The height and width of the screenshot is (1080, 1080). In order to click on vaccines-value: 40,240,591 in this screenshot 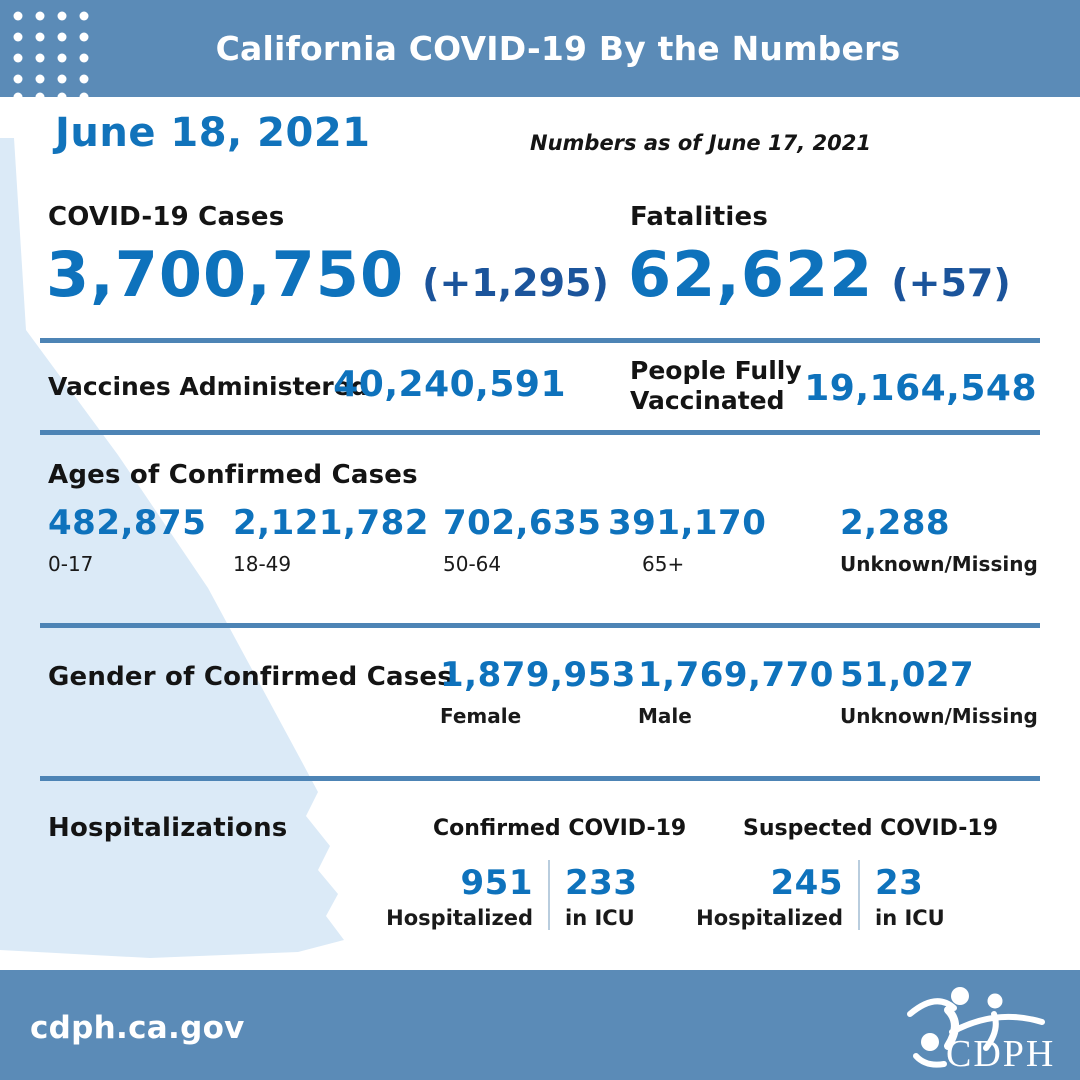, I will do `click(449, 384)`.